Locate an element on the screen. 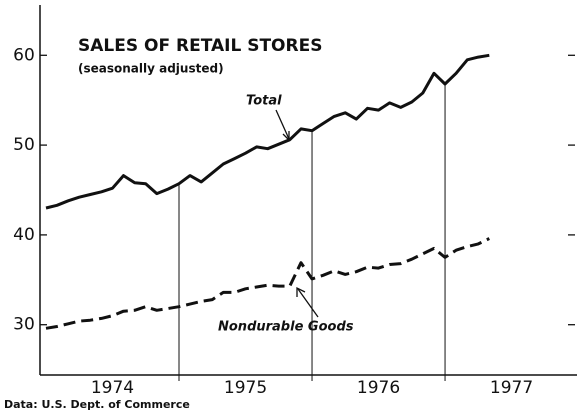  source-note: Data: U.S. Dept. of Commerce is located at coordinates (97, 404).